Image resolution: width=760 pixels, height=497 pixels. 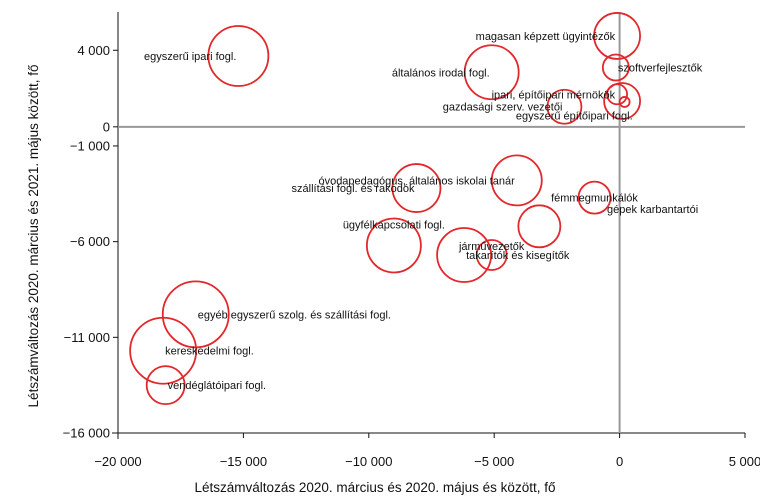 What do you see at coordinates (87, 337) in the screenshot?
I see `y-tick-label: −11 000` at bounding box center [87, 337].